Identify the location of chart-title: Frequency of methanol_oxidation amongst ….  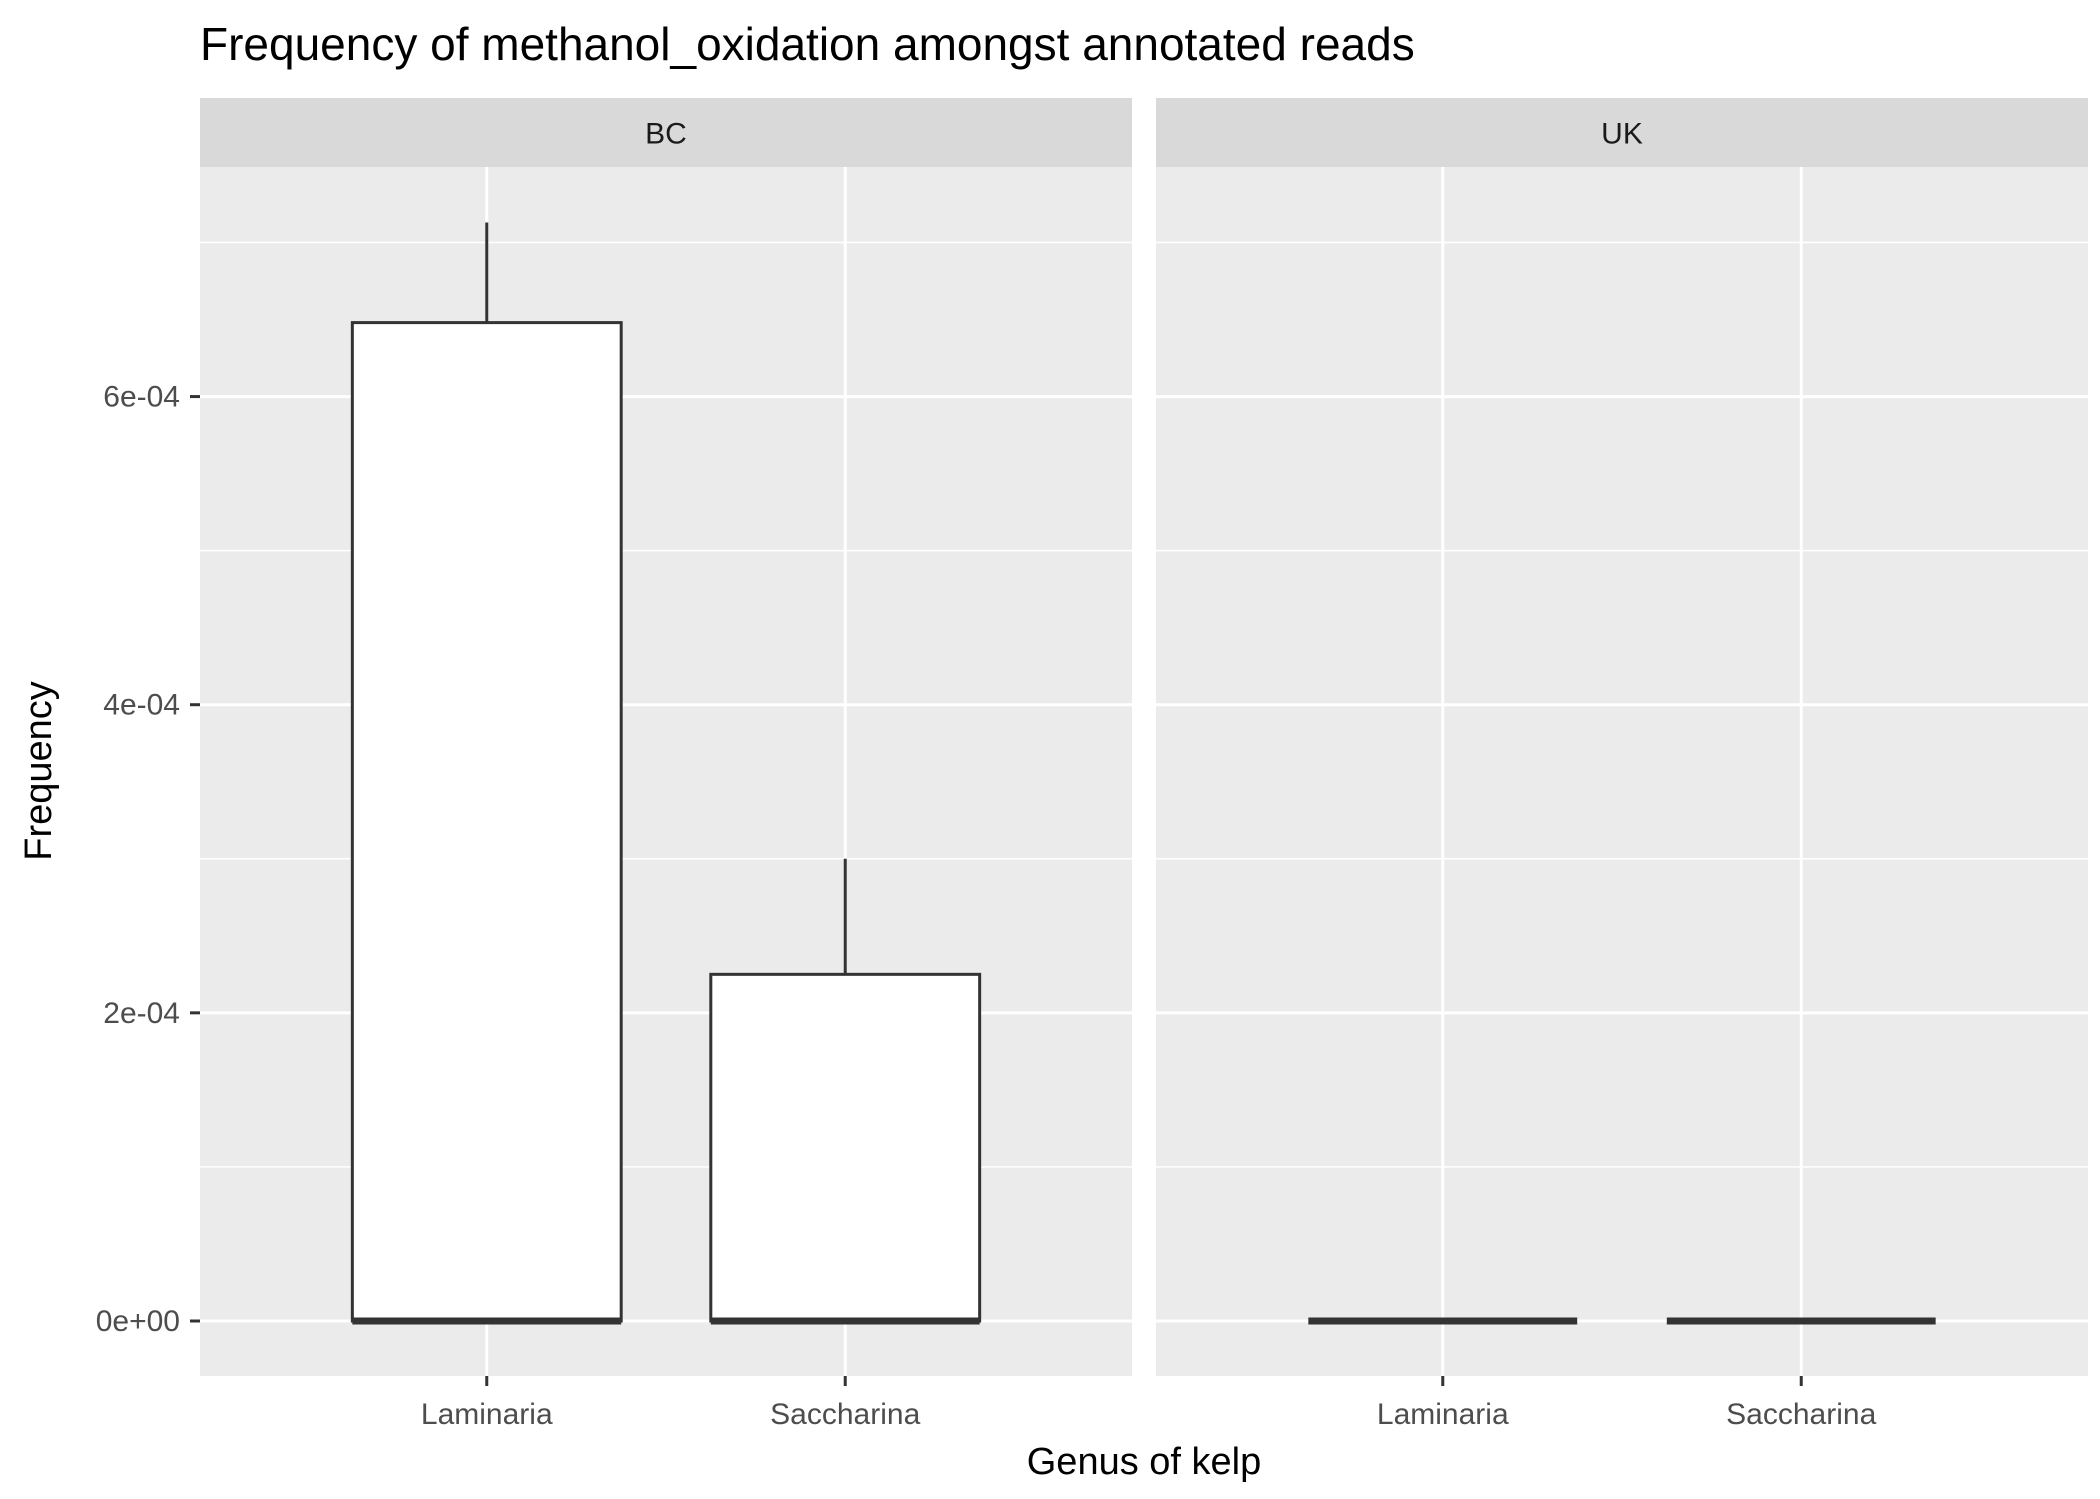
(807, 44).